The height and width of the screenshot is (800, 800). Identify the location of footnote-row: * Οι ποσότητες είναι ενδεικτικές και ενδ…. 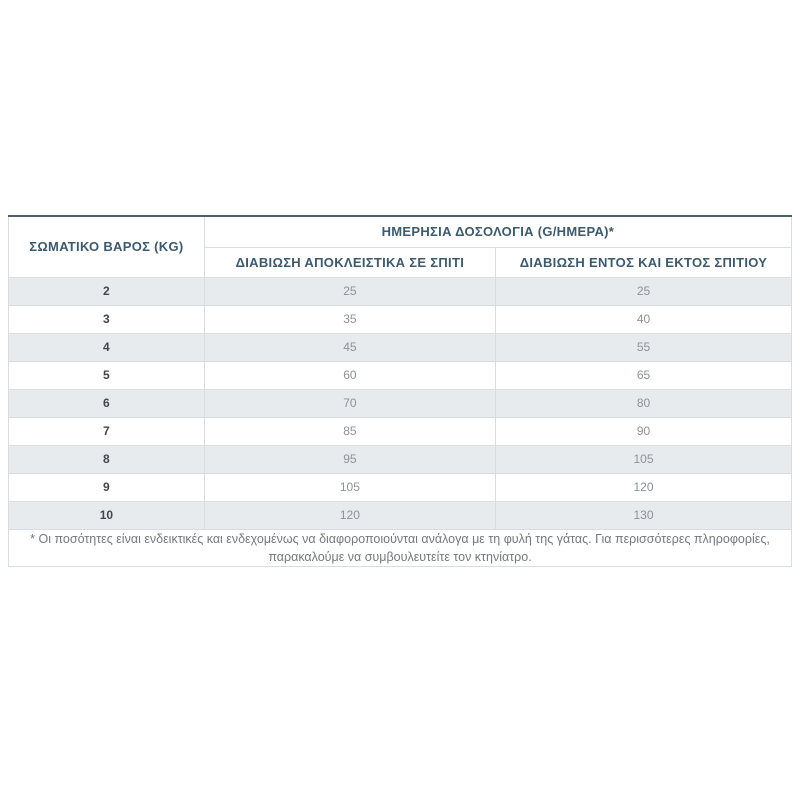
(400, 547).